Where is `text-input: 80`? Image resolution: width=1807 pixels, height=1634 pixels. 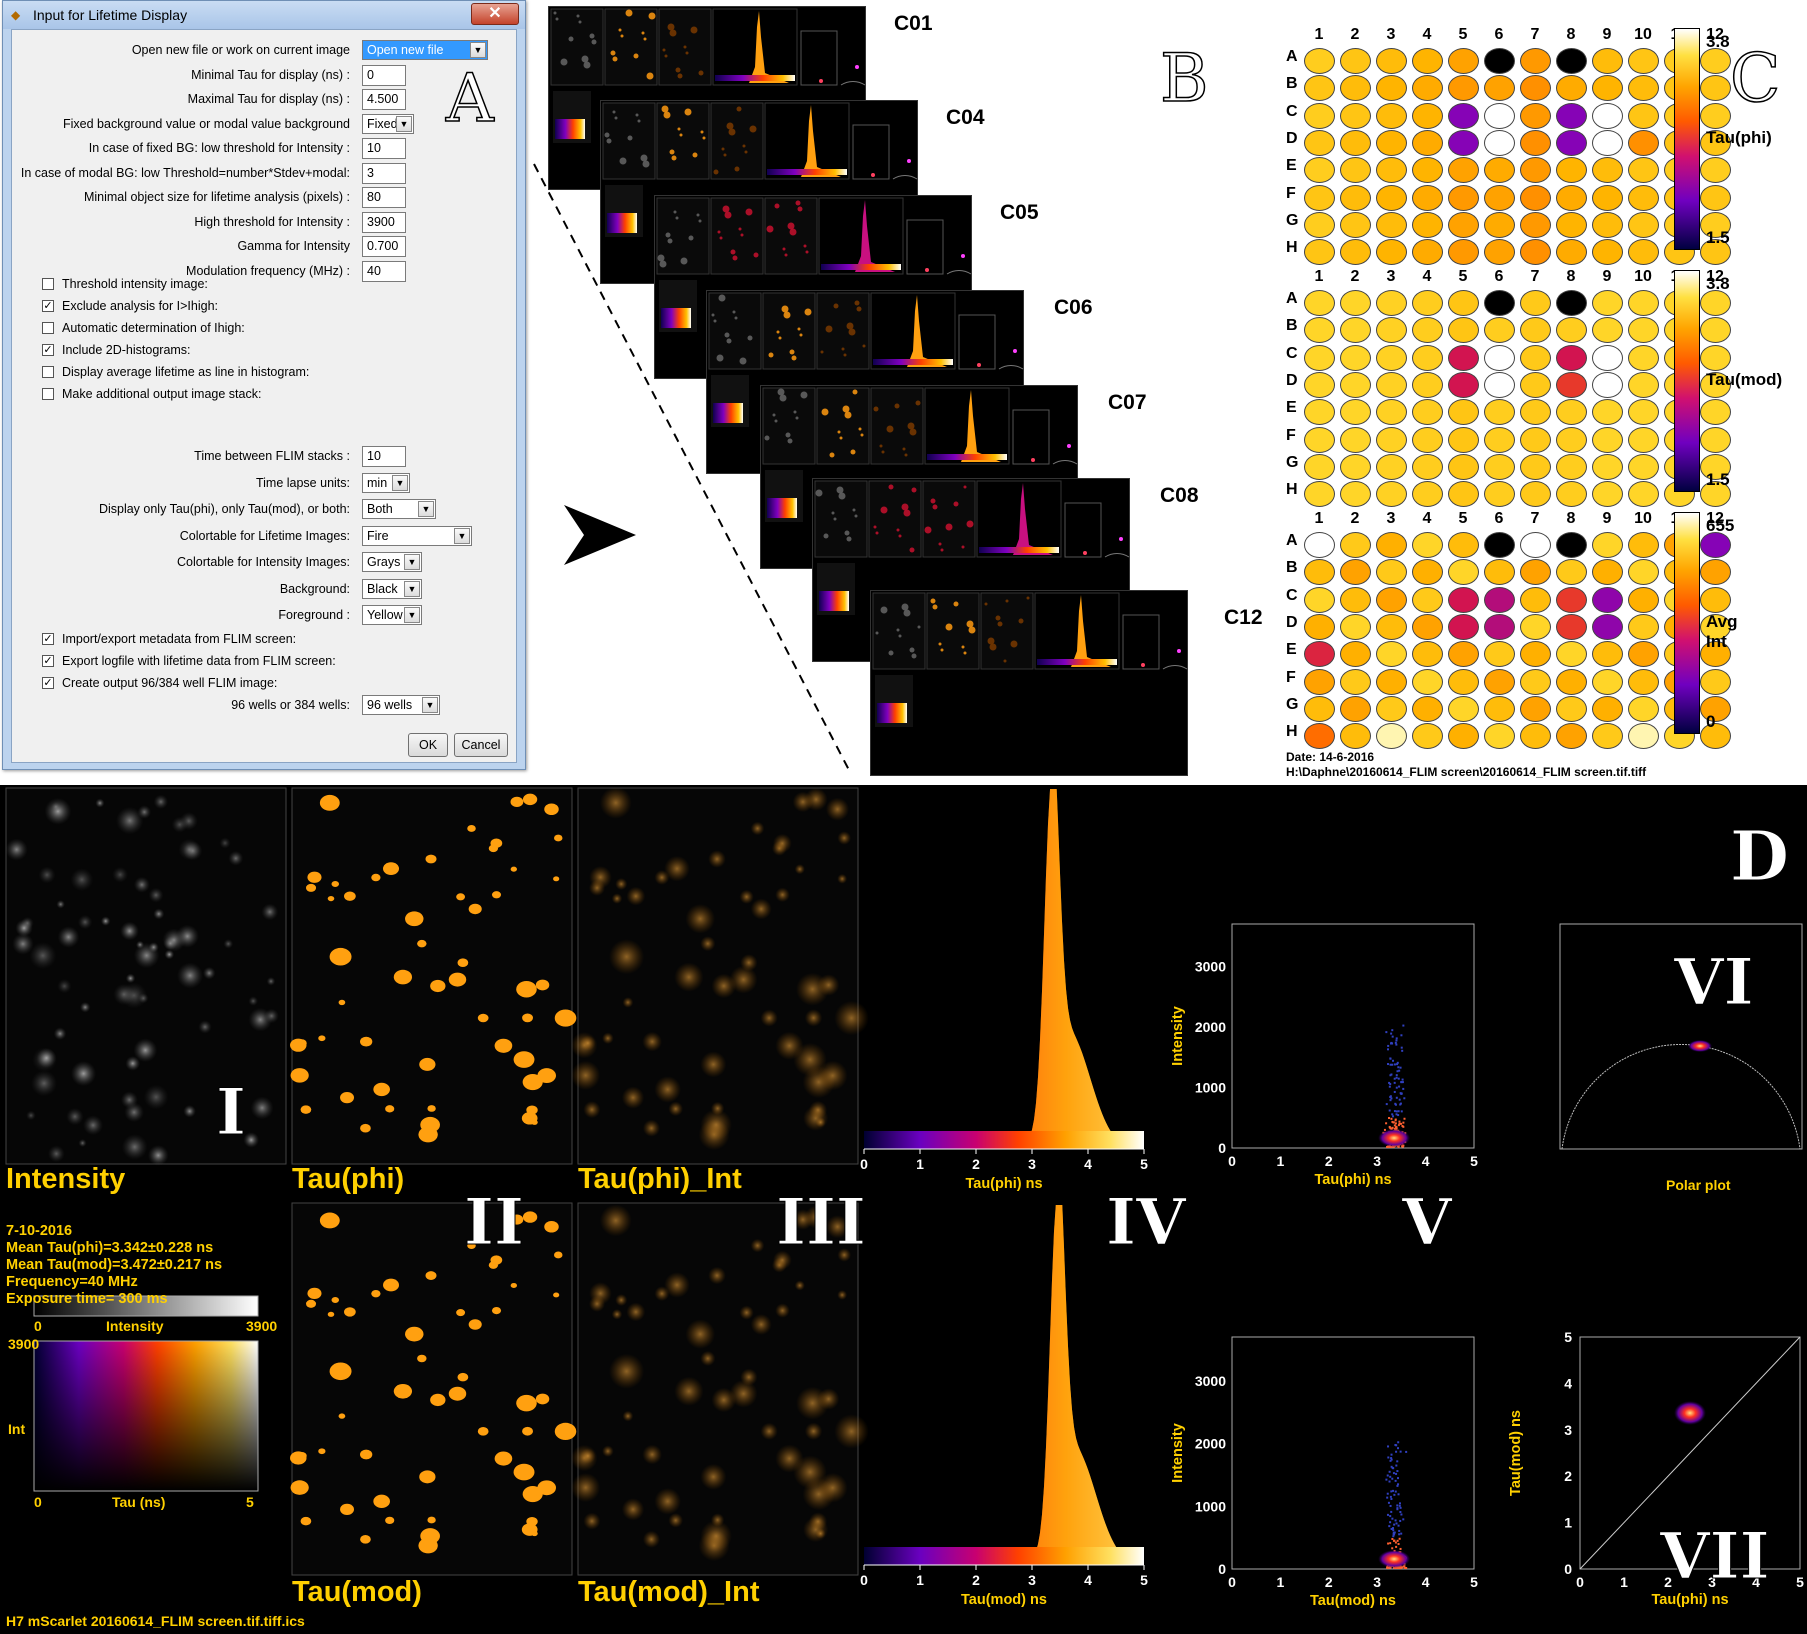 text-input: 80 is located at coordinates (384, 197).